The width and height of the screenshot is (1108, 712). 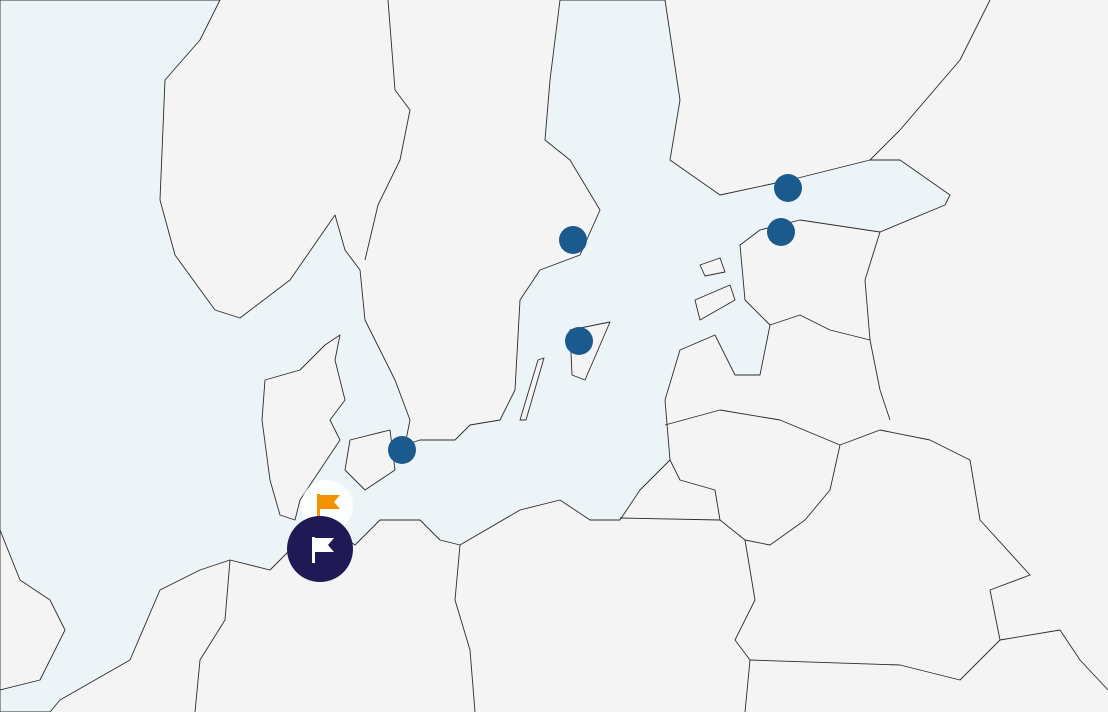 I want to click on current-flag-marker, so click(x=320, y=549).